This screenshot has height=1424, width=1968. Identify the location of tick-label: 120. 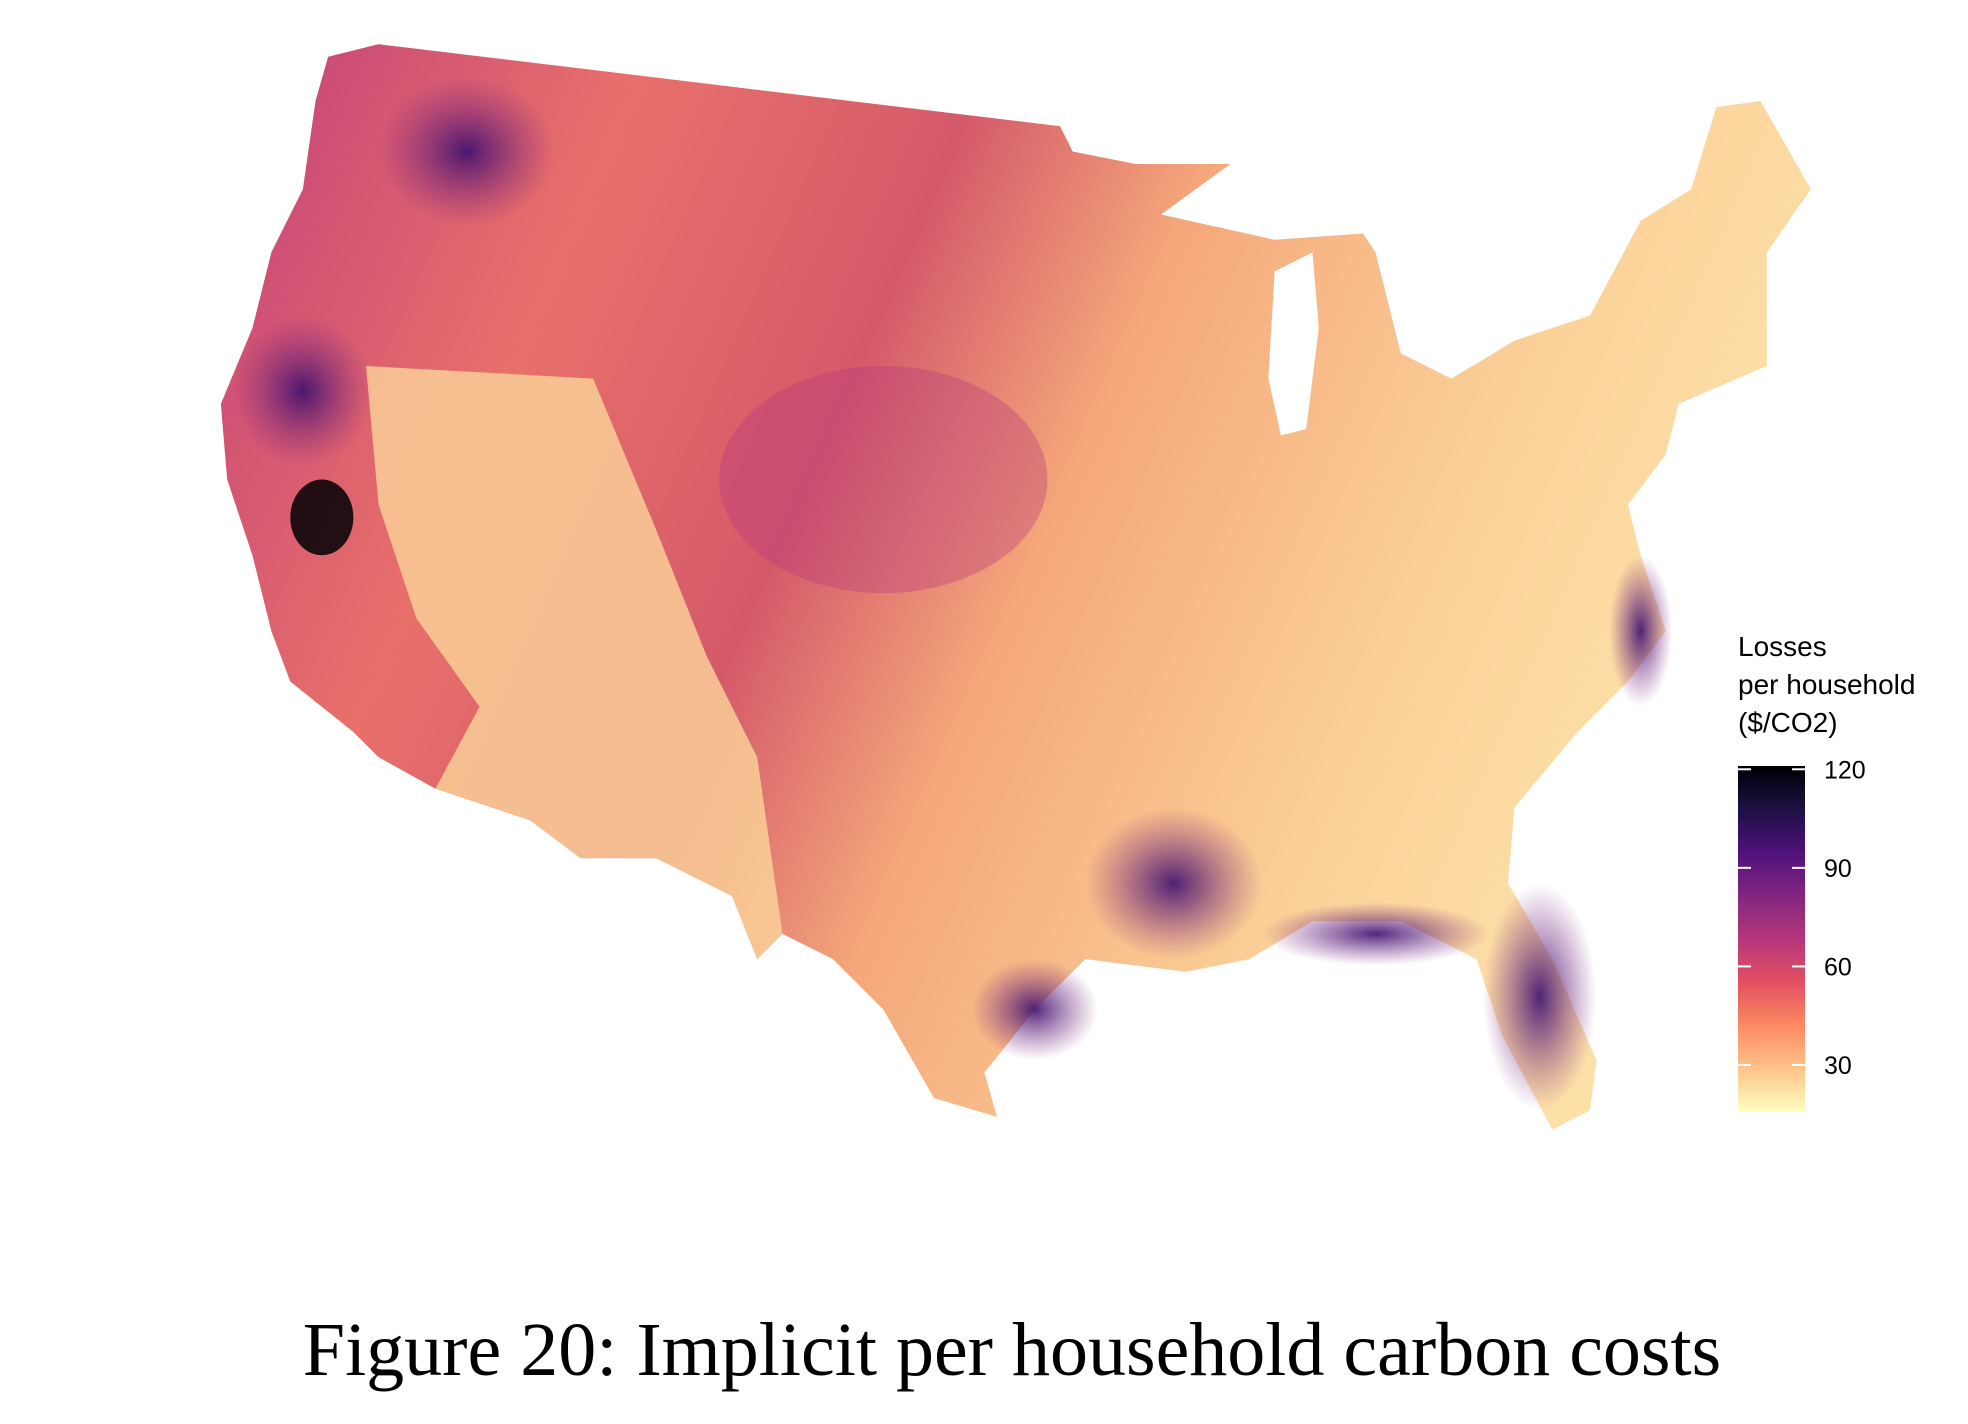
(1845, 770).